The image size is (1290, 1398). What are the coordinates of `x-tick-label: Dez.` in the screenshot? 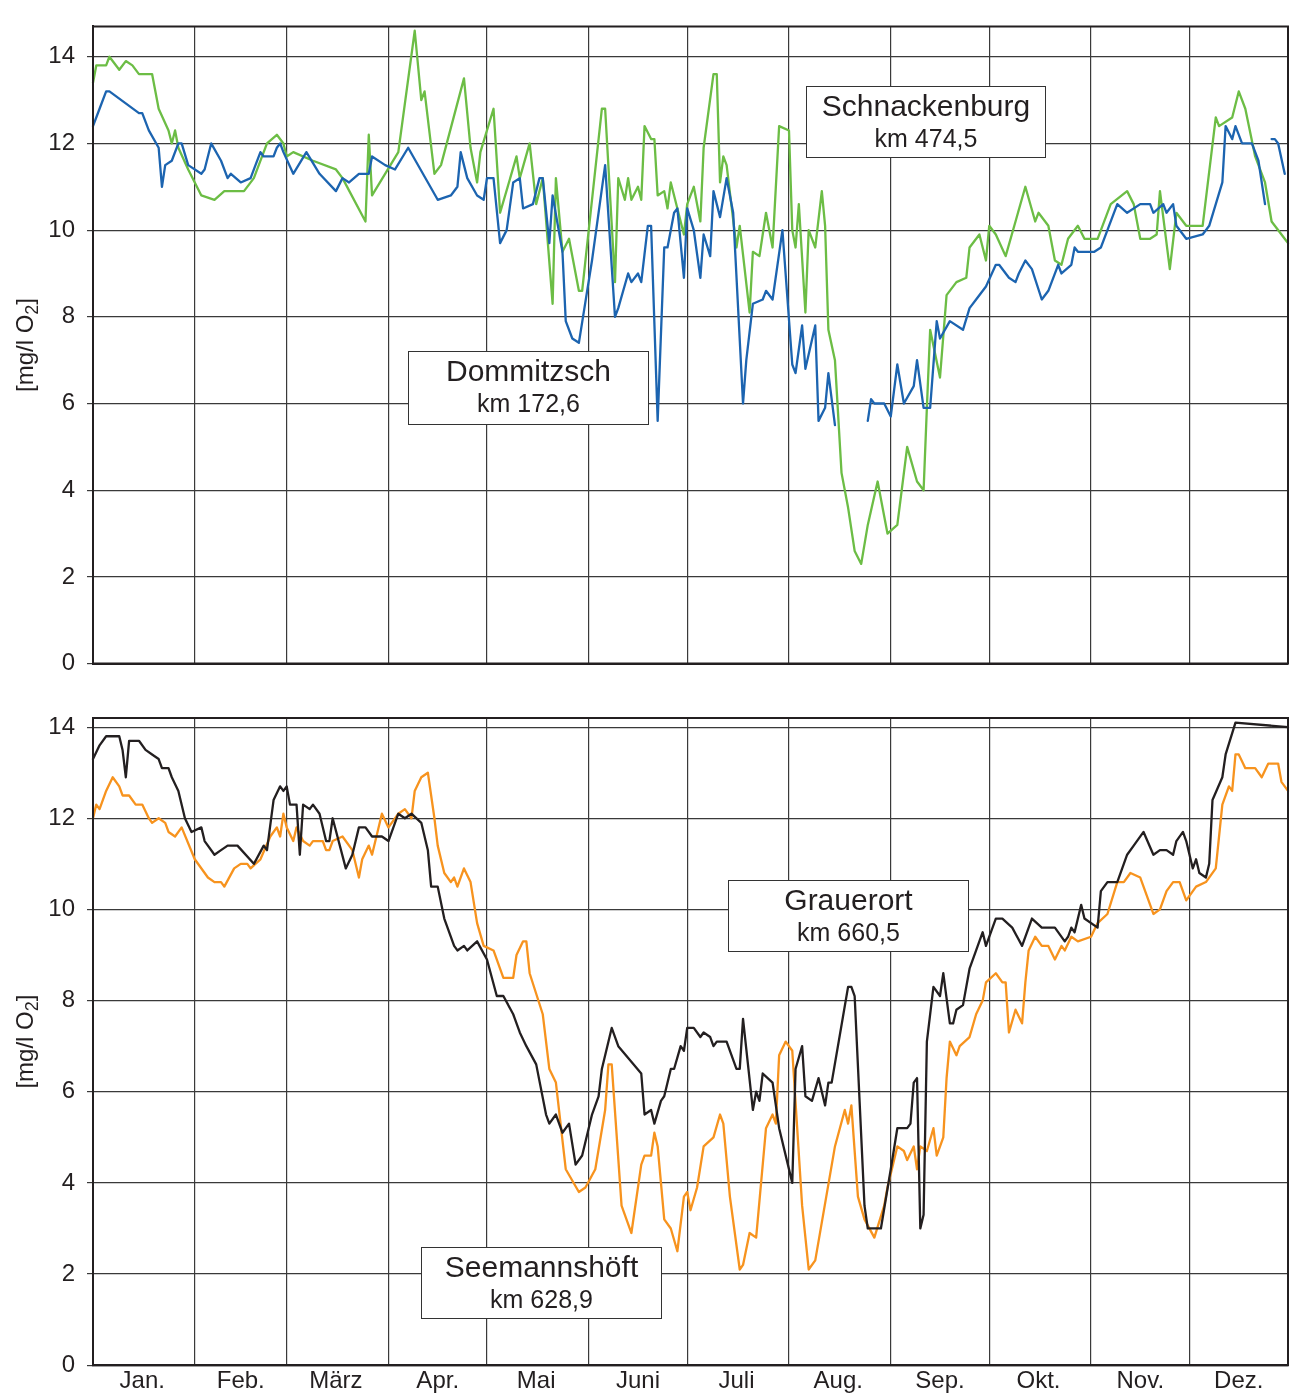 It's located at (1239, 1380).